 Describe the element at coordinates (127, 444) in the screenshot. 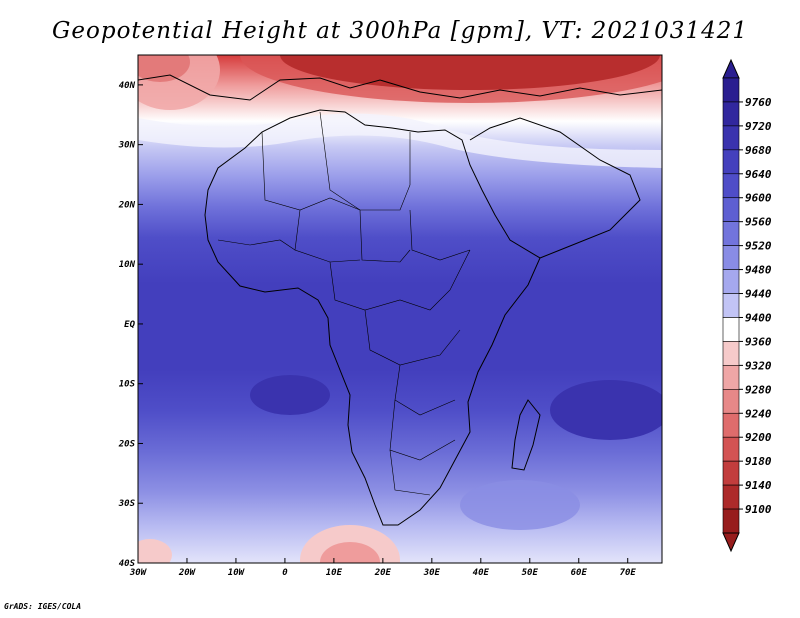

I see `lat-label: 20S` at that location.